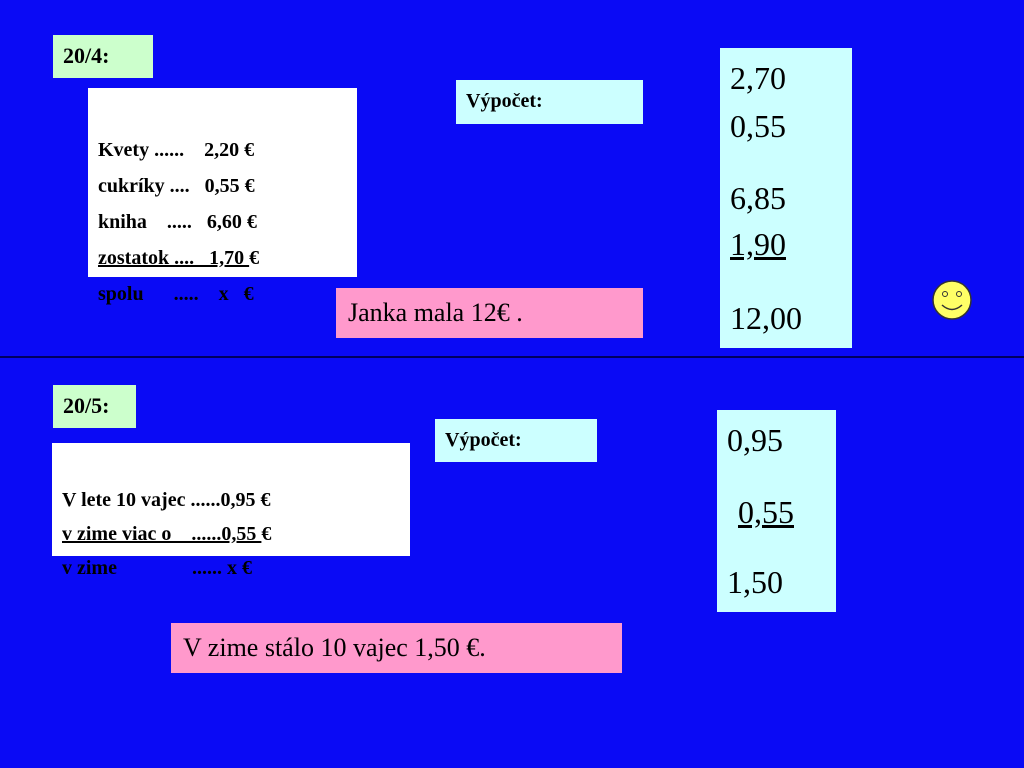 This screenshot has width=1024, height=768. Describe the element at coordinates (952, 300) in the screenshot. I see `smiley` at that location.